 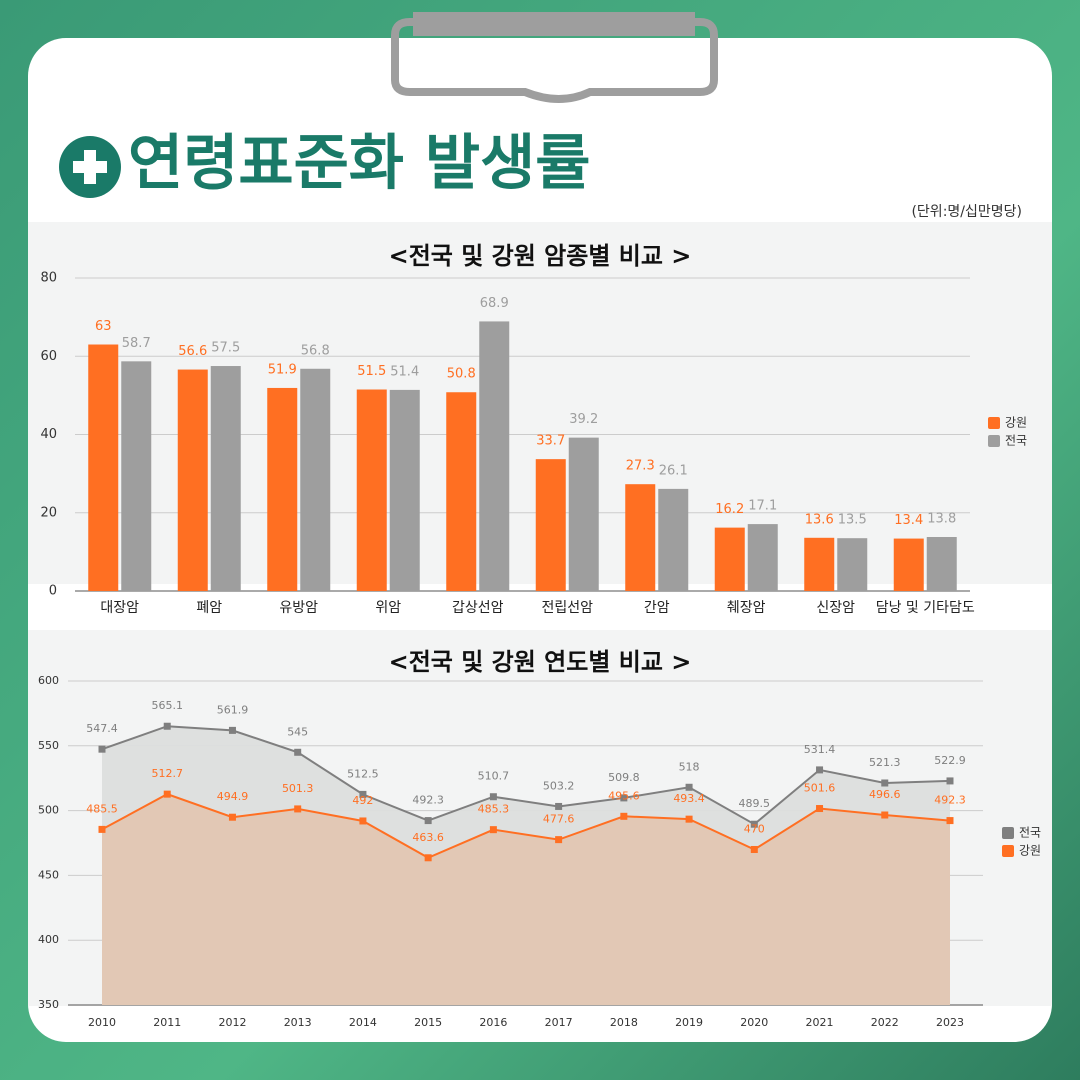 What do you see at coordinates (363, 1022) in the screenshot?
I see `x-tick-label: 2014` at bounding box center [363, 1022].